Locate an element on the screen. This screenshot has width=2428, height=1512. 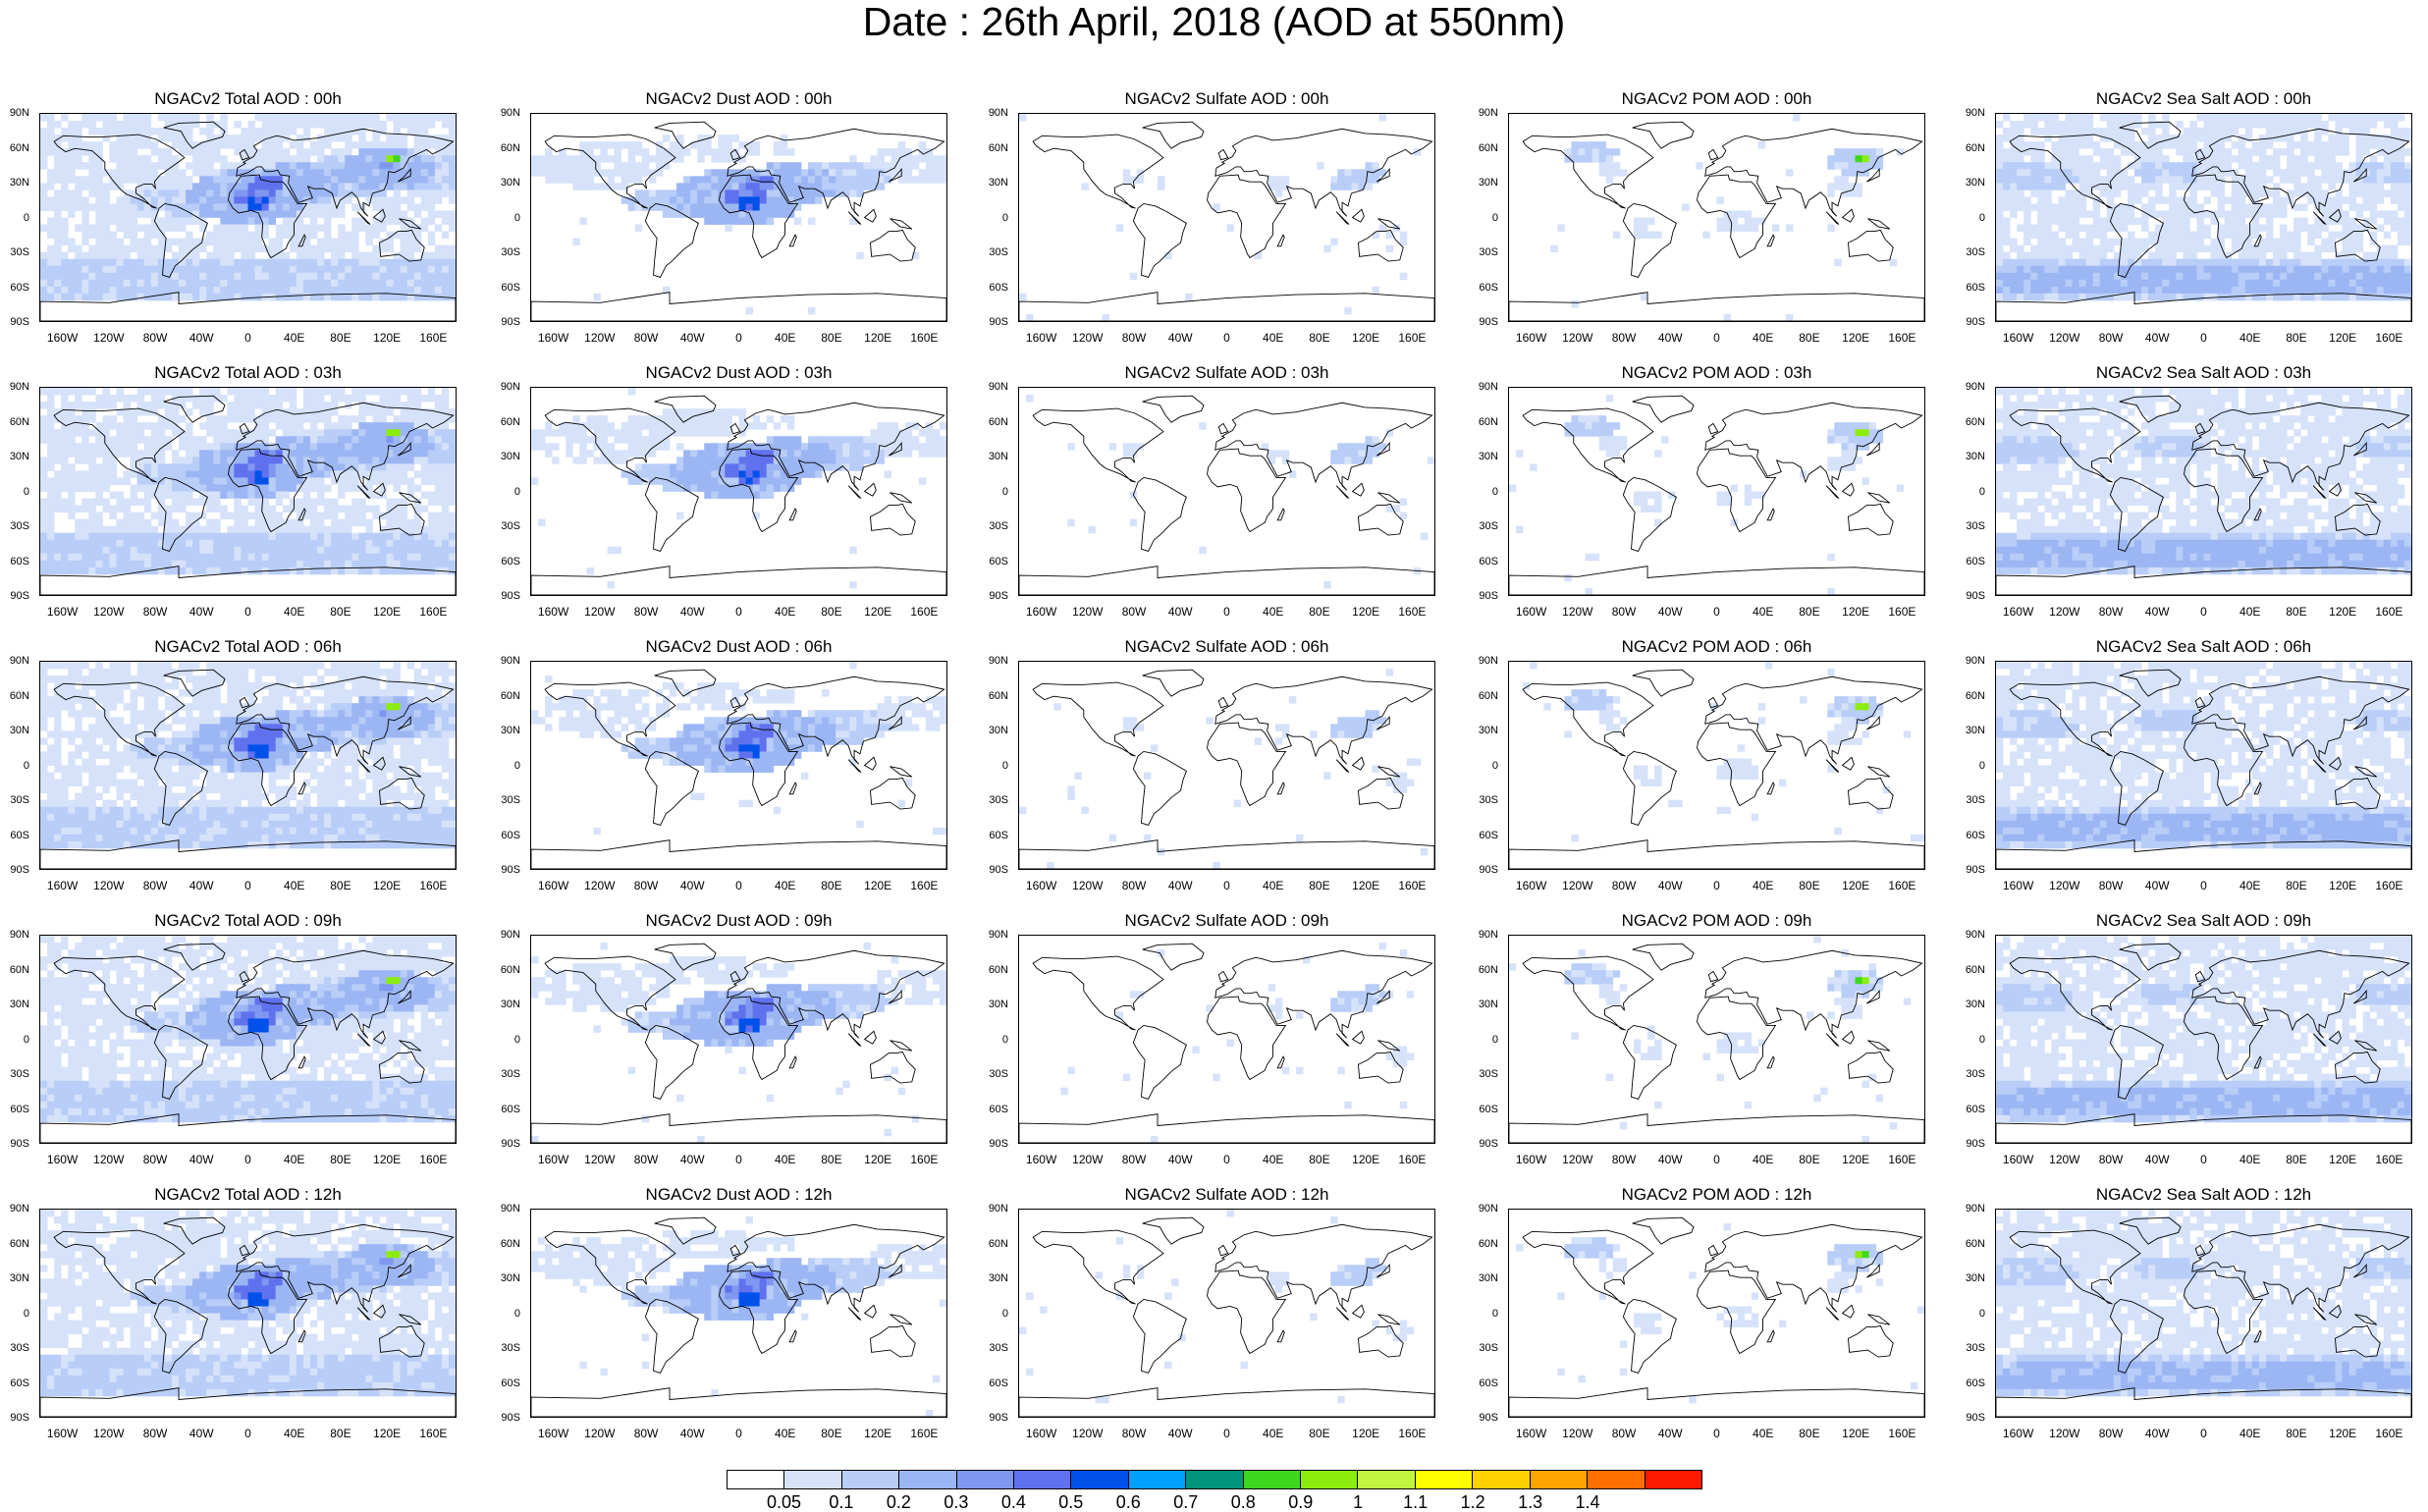
longitude-tick-label: 160W is located at coordinates (1531, 338).